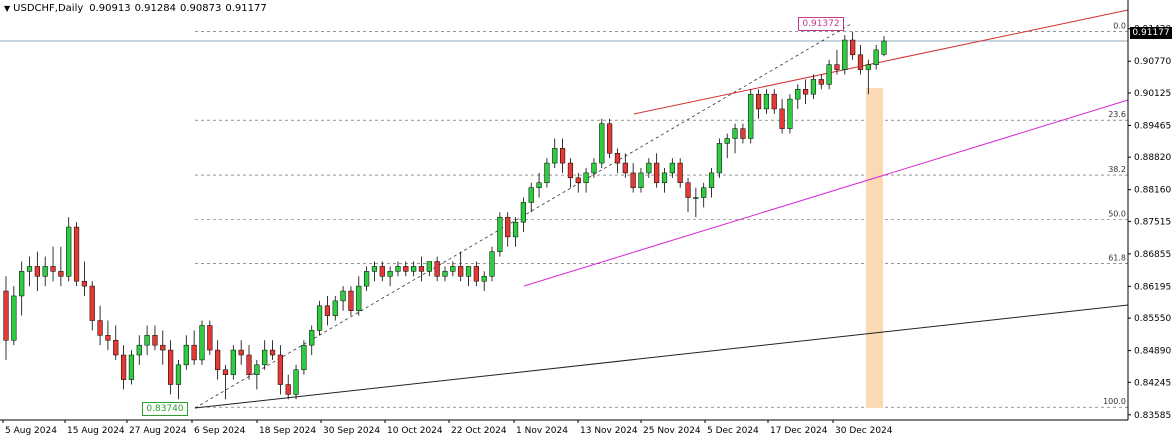 This screenshot has width=1175, height=440. What do you see at coordinates (1117, 169) in the screenshot?
I see `fib-level-label: 38.2` at bounding box center [1117, 169].